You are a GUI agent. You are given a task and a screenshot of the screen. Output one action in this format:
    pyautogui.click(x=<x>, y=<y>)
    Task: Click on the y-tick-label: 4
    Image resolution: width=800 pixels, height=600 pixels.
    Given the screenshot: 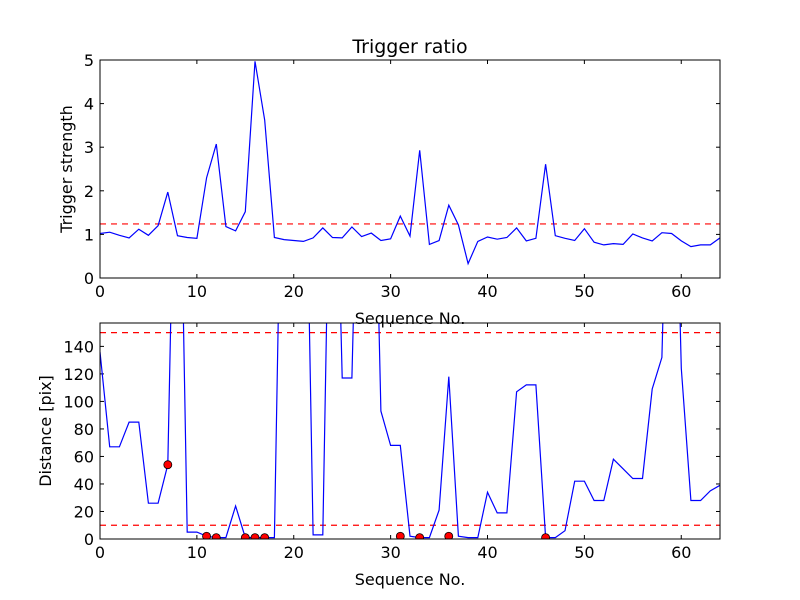 What is the action you would take?
    pyautogui.click(x=89, y=104)
    